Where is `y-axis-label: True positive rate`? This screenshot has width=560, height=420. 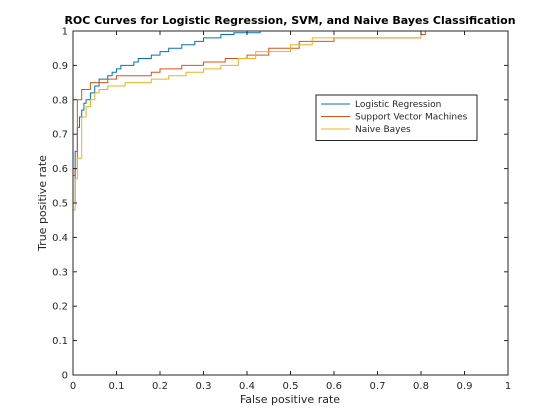
y-axis-label: True positive rate is located at coordinates (42, 203).